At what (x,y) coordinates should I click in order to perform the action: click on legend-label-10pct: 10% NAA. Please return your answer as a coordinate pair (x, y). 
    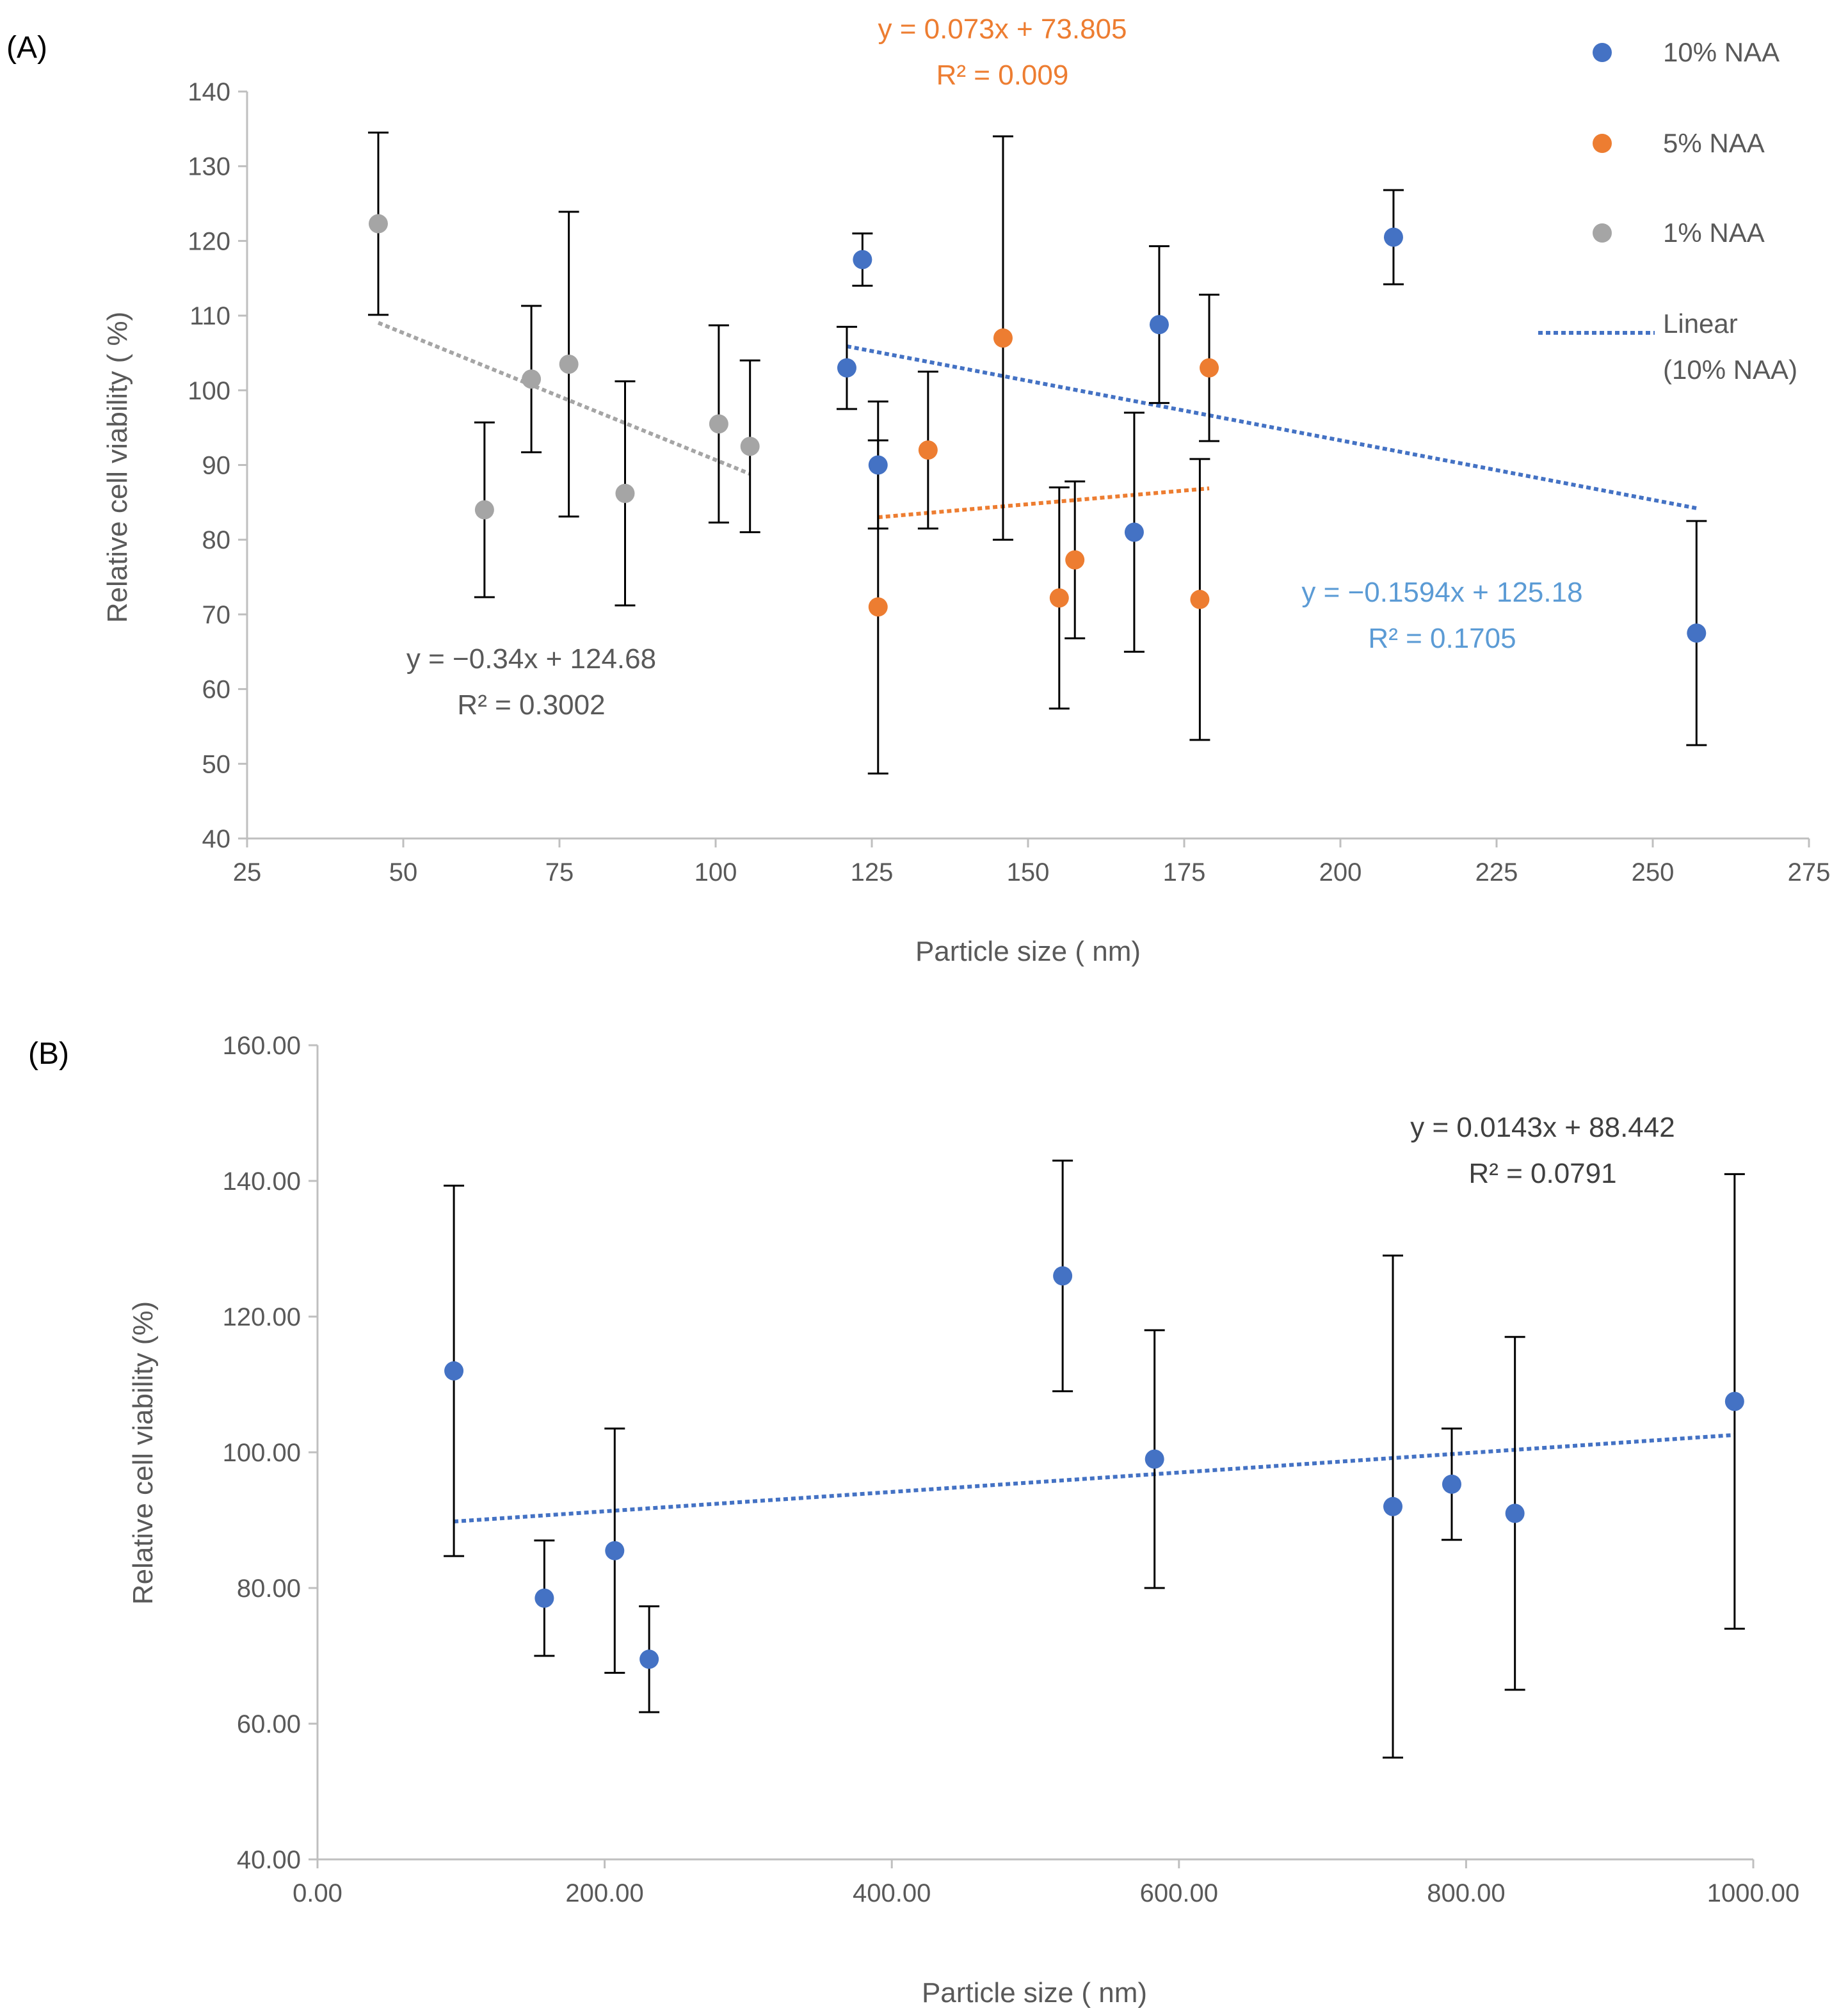
    Looking at the image, I should click on (1721, 52).